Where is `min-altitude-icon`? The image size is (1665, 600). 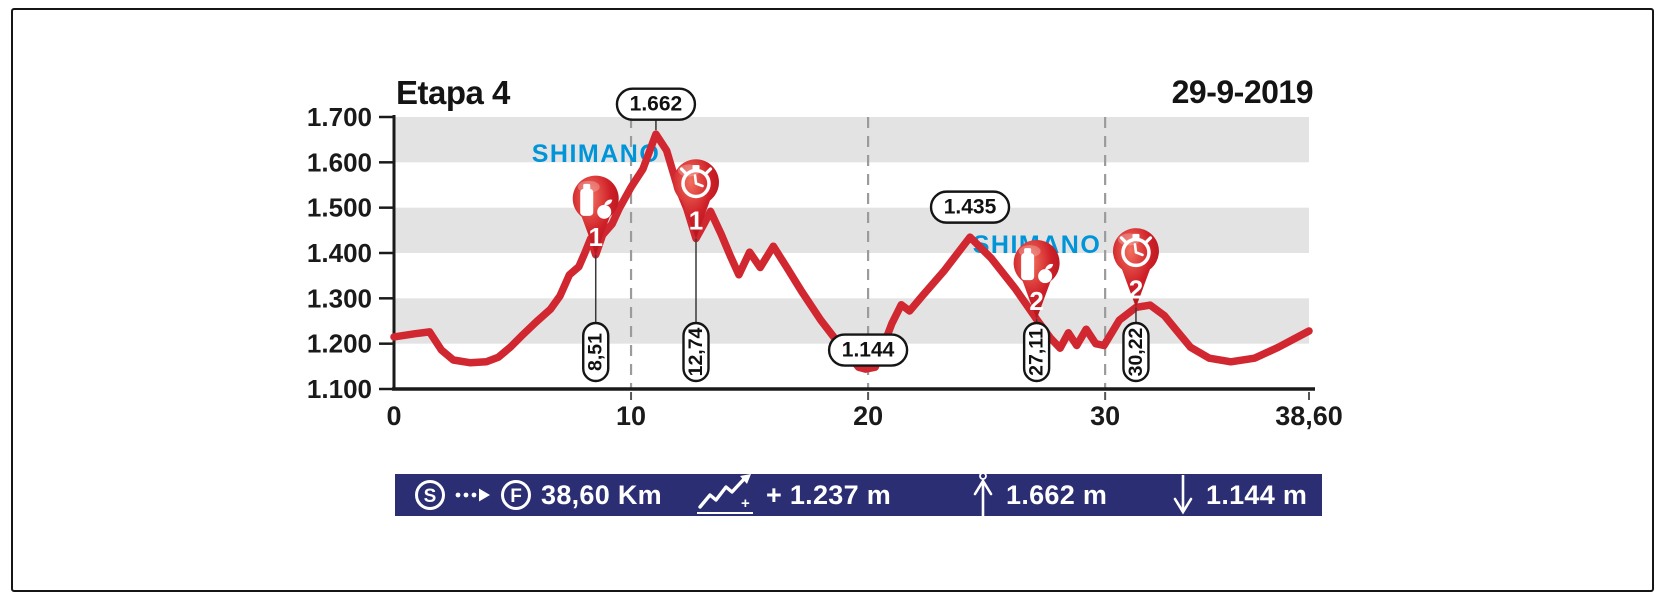 min-altitude-icon is located at coordinates (1183, 495).